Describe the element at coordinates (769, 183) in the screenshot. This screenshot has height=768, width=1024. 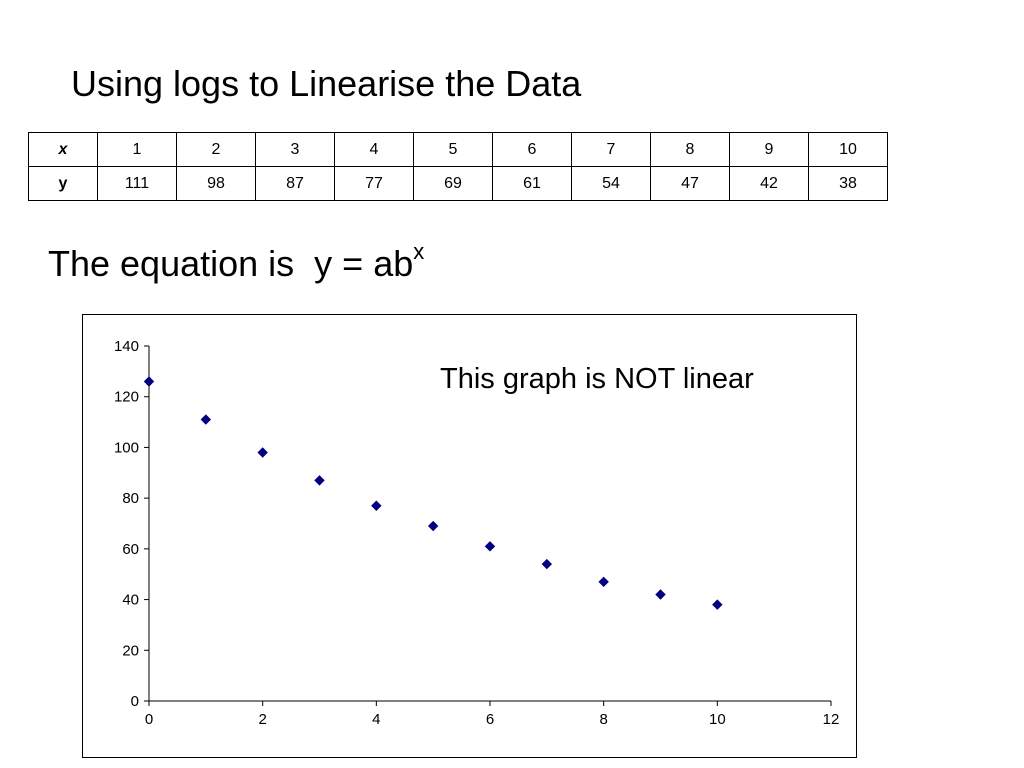
I see `y-cell: 42` at that location.